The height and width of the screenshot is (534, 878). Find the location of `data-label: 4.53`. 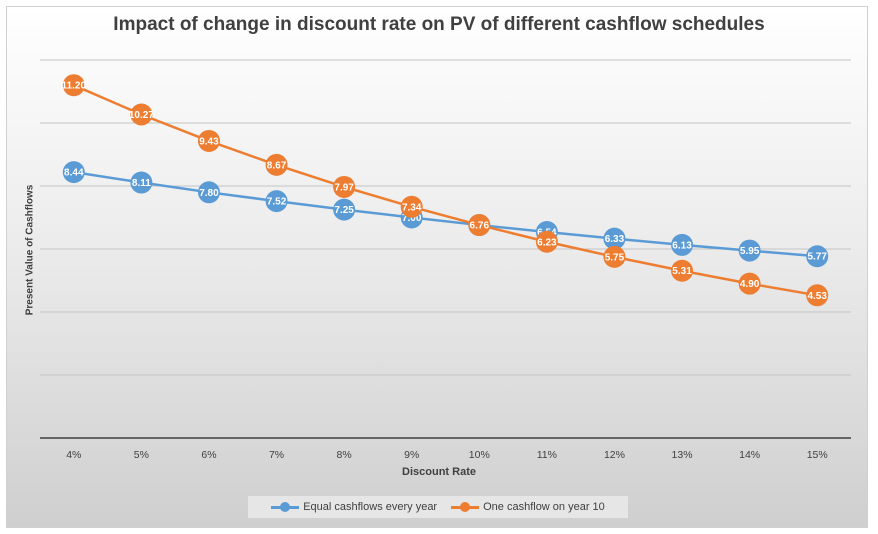

data-label: 4.53 is located at coordinates (817, 296).